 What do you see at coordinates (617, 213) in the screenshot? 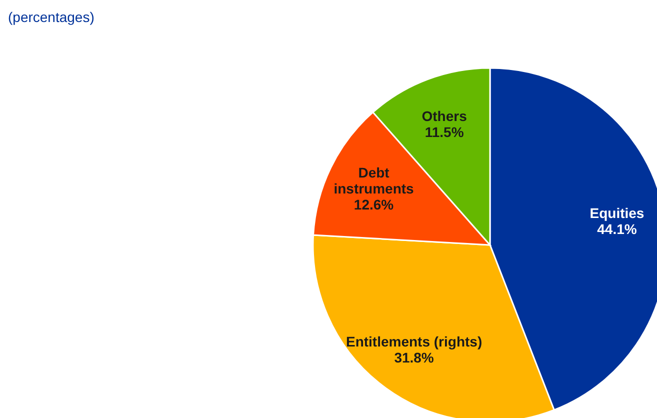
I see `slice-label: Equities` at bounding box center [617, 213].